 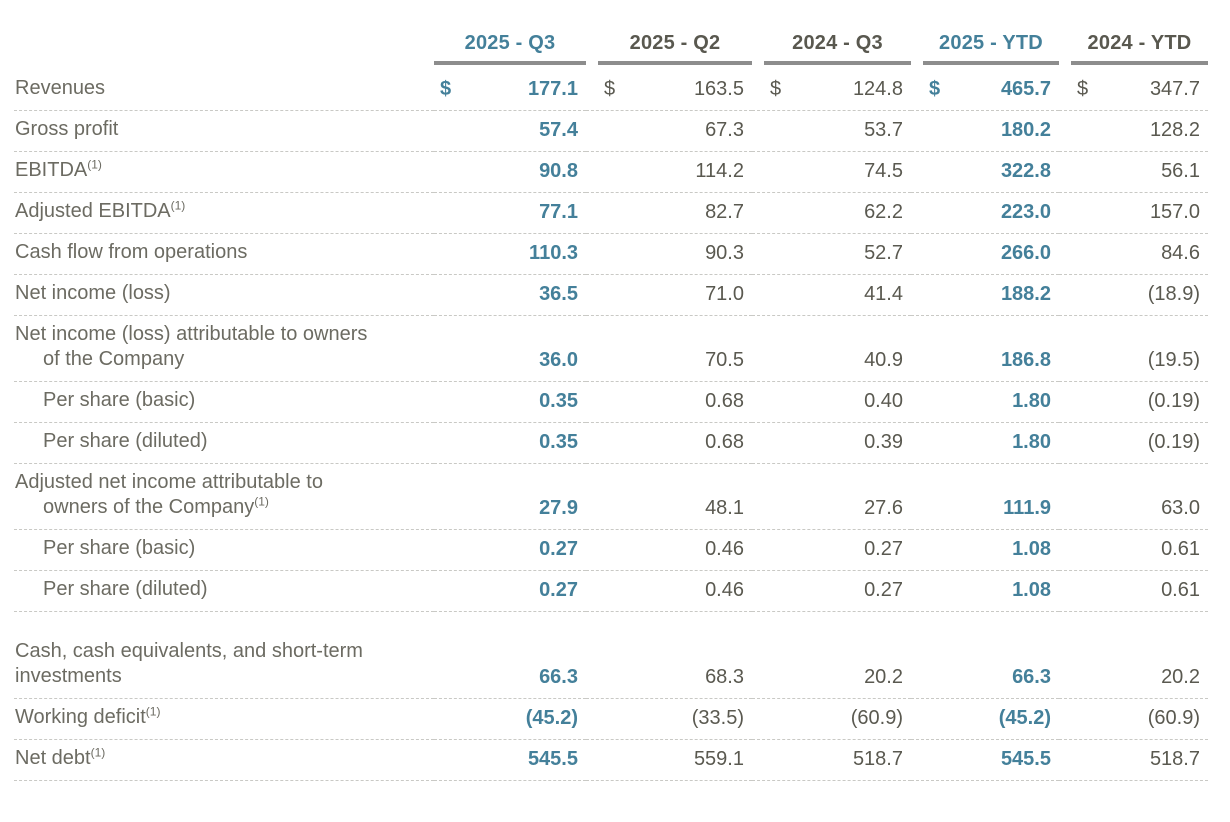 What do you see at coordinates (224, 254) in the screenshot?
I see `row-label-cell: Cash flow from operations` at bounding box center [224, 254].